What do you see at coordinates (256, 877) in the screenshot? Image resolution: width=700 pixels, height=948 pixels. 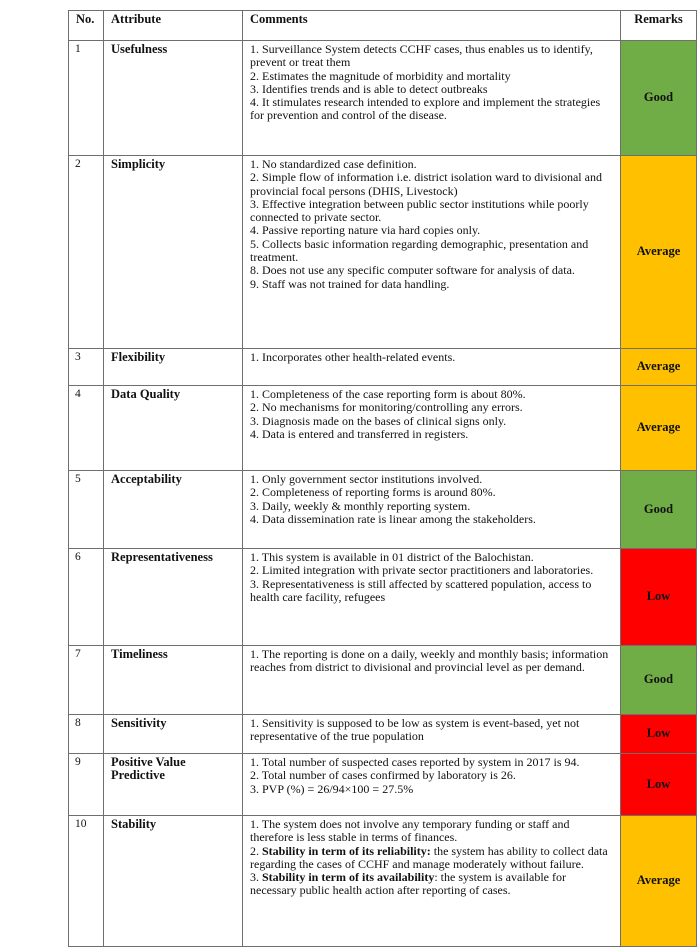 I see `comment-number: 3.` at bounding box center [256, 877].